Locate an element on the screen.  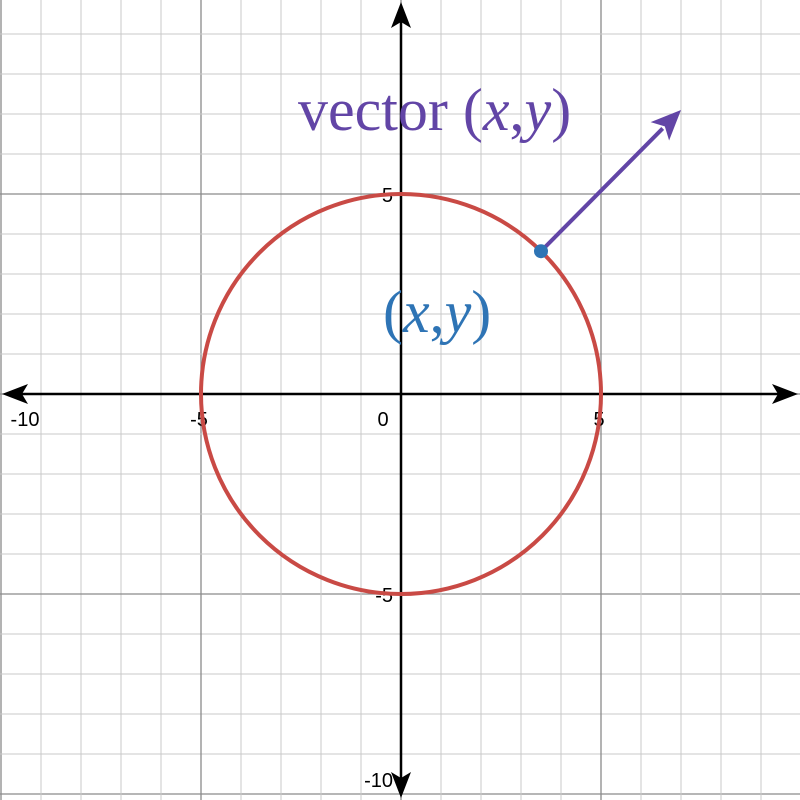
y-tick-label: -10 is located at coordinates (378, 781).